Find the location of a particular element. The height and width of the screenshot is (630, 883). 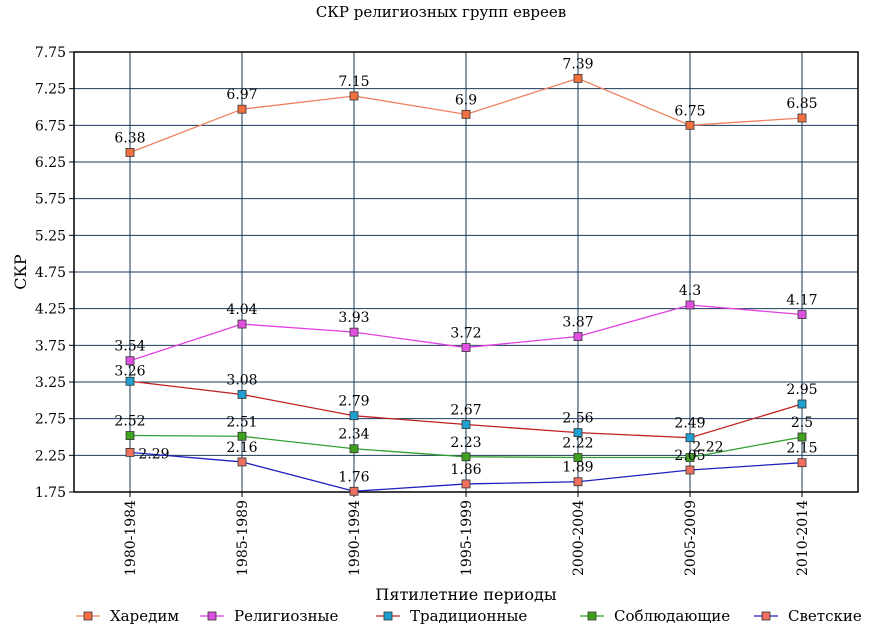

data-label: 2.5 is located at coordinates (802, 423).